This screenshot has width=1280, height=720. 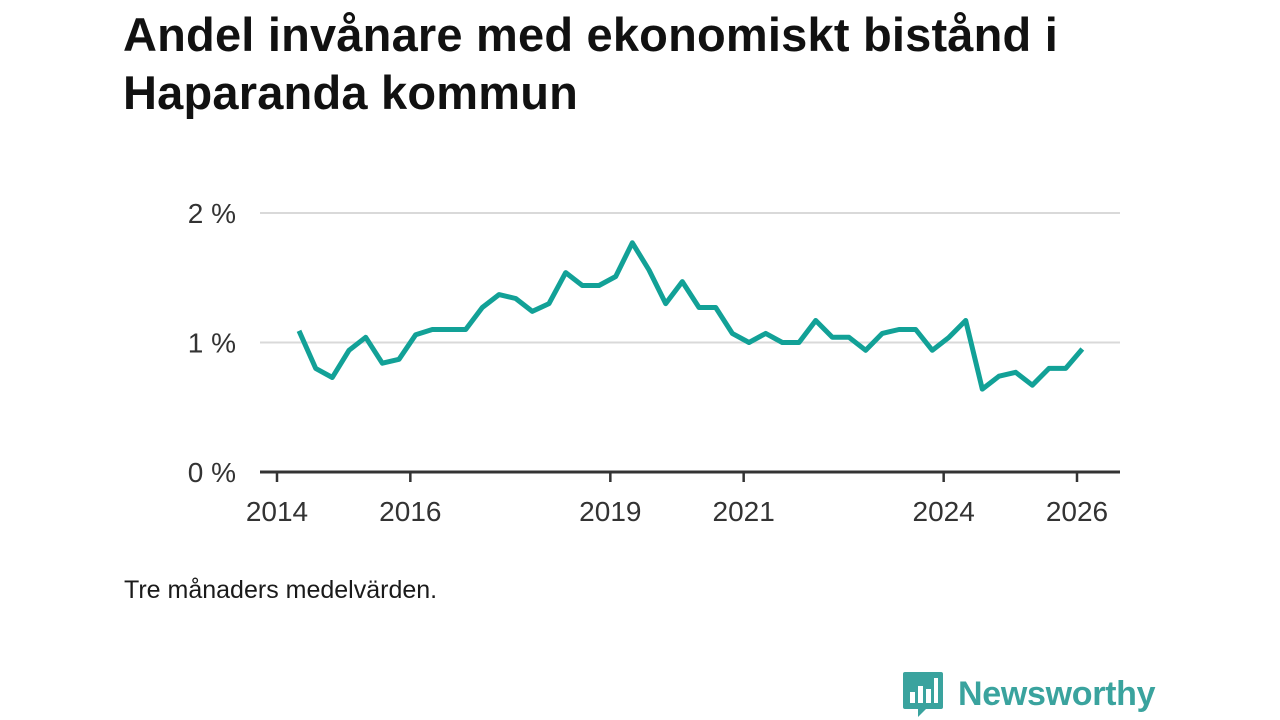 I want to click on x-tick-label: 2021, so click(x=744, y=511).